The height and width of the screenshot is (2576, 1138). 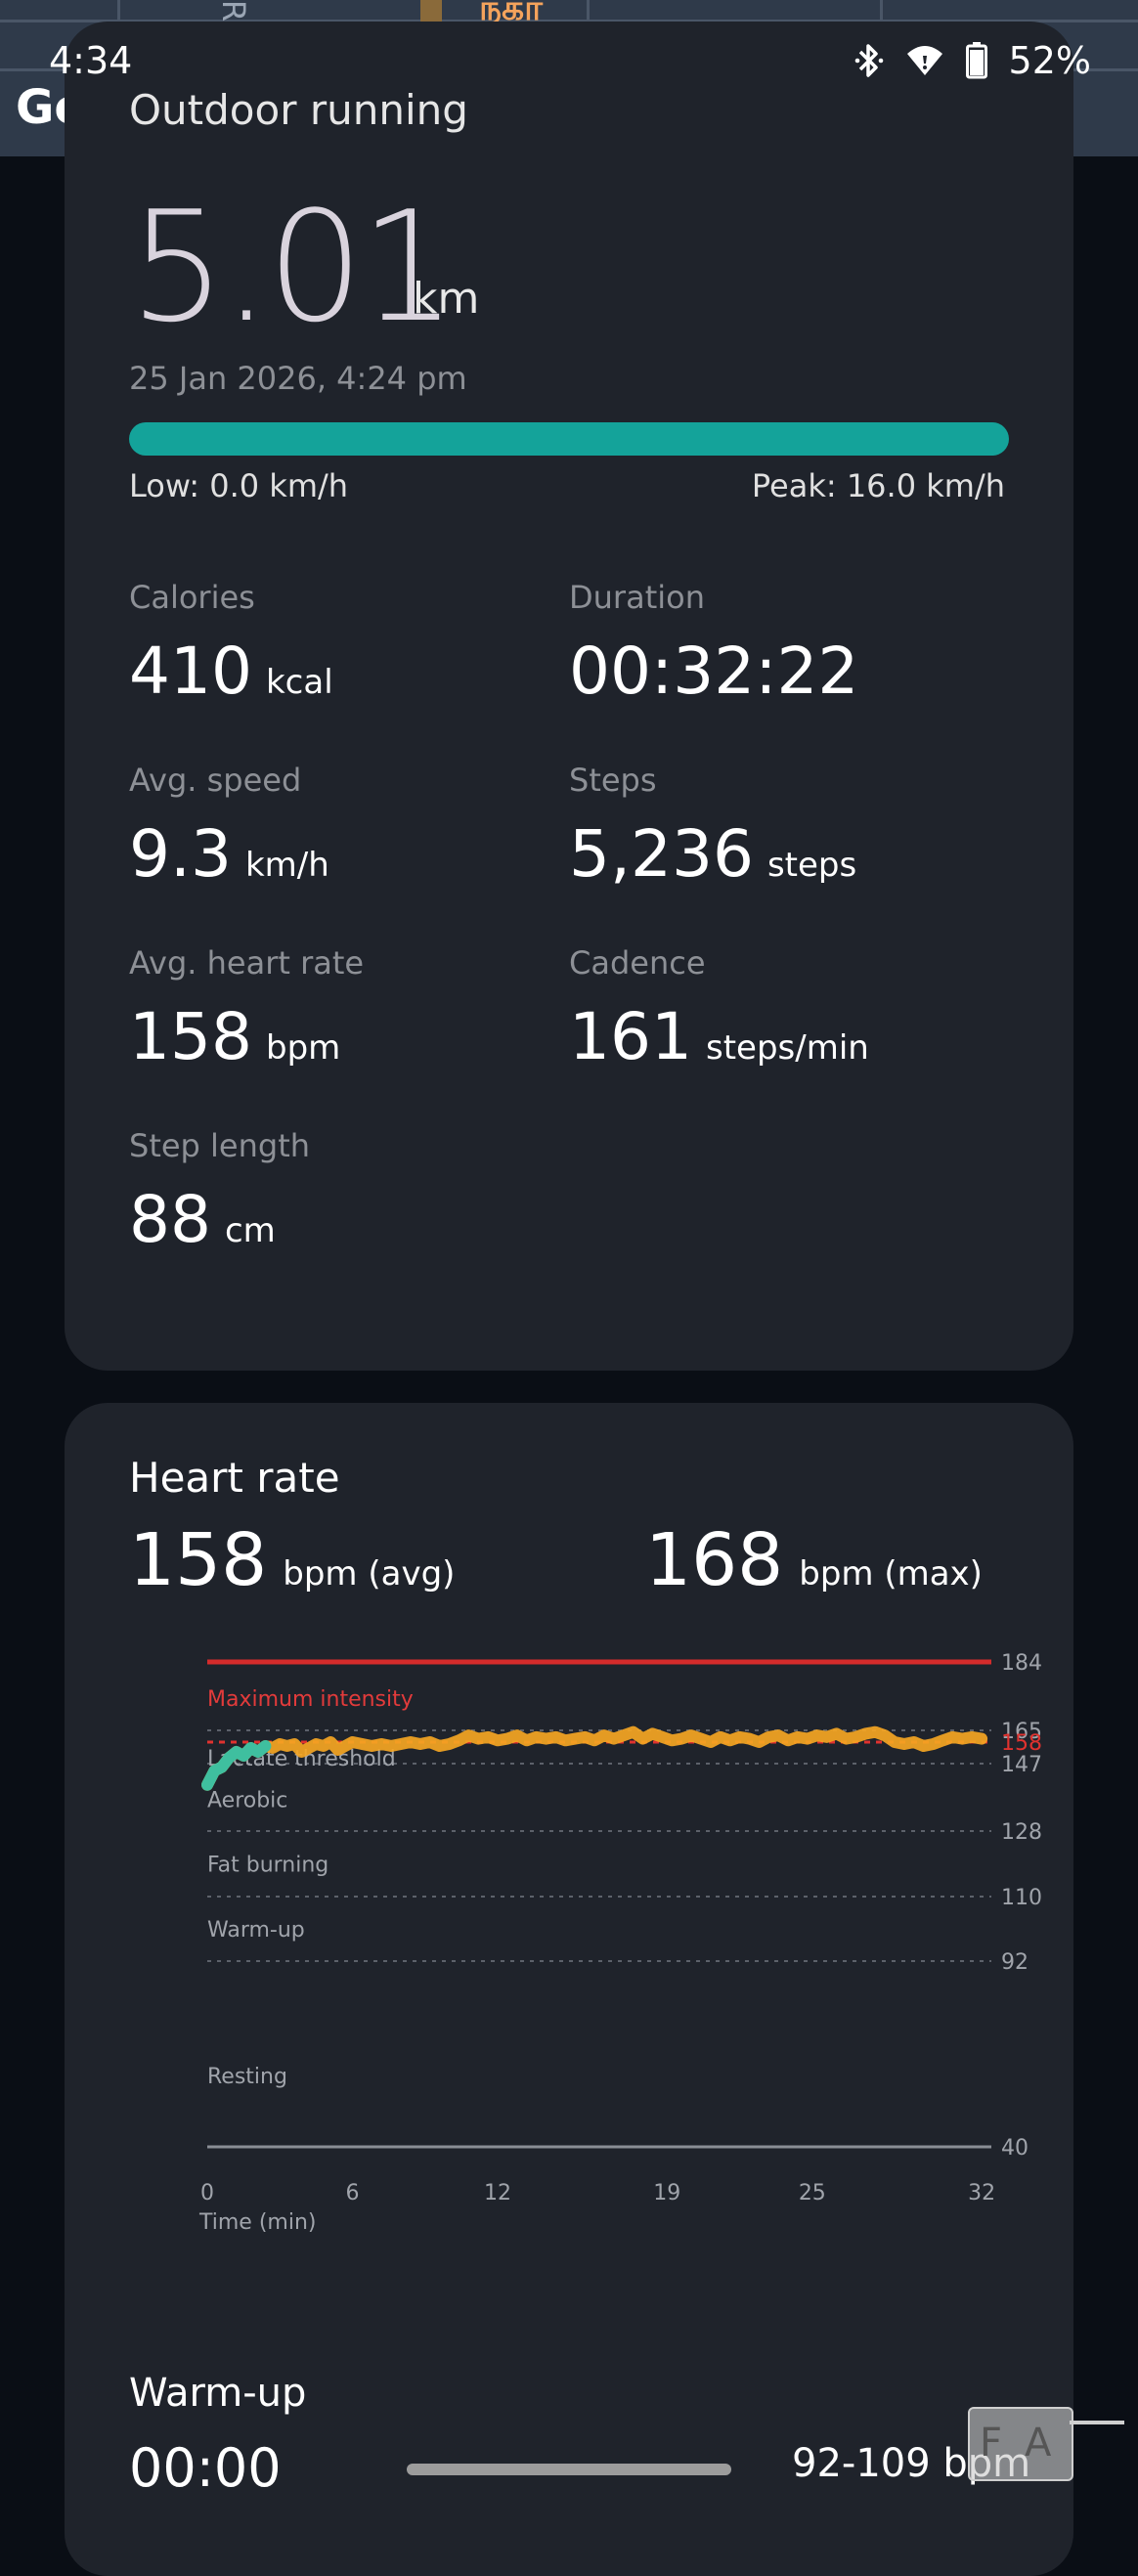 I want to click on y-tick-label: 128, so click(x=1021, y=1832).